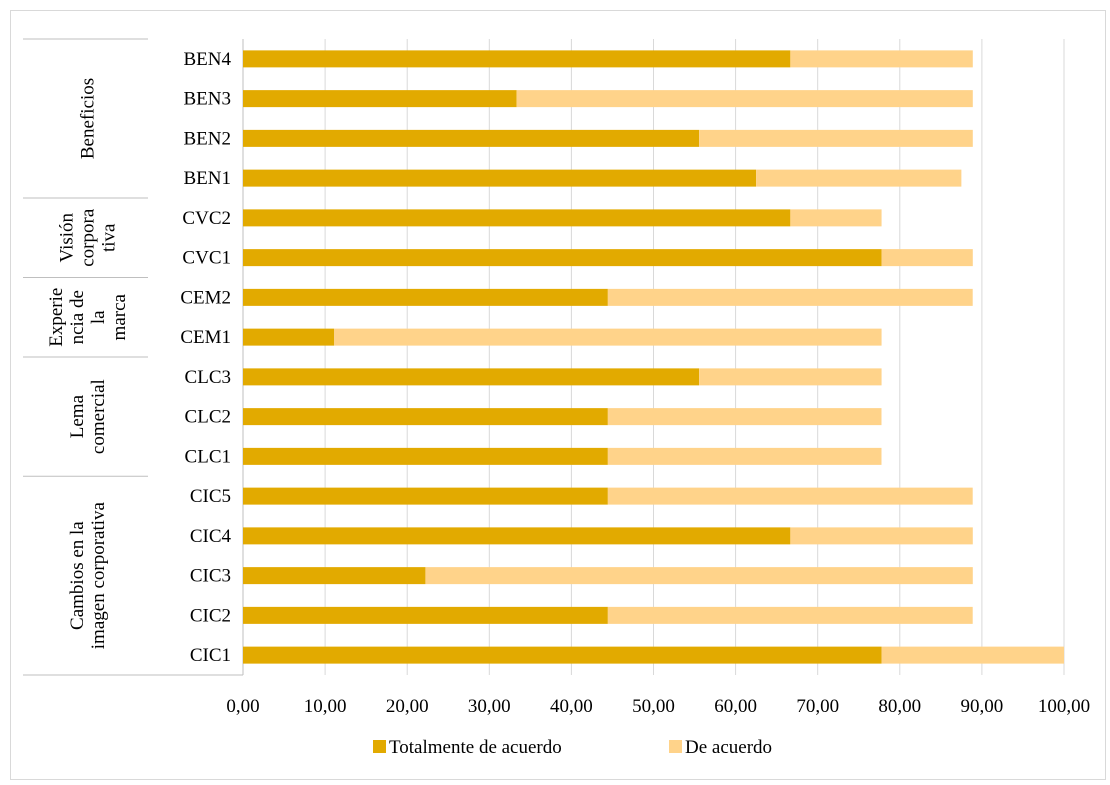 The height and width of the screenshot is (785, 1110). I want to click on group-label-line: imagen corporativa, so click(98, 575).